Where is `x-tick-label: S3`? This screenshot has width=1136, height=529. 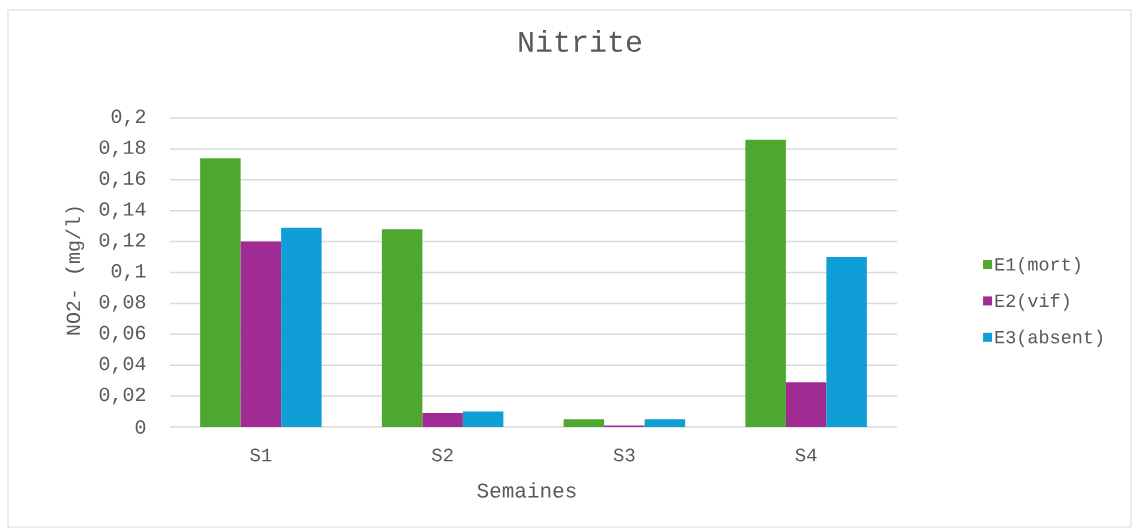 x-tick-label: S3 is located at coordinates (624, 455).